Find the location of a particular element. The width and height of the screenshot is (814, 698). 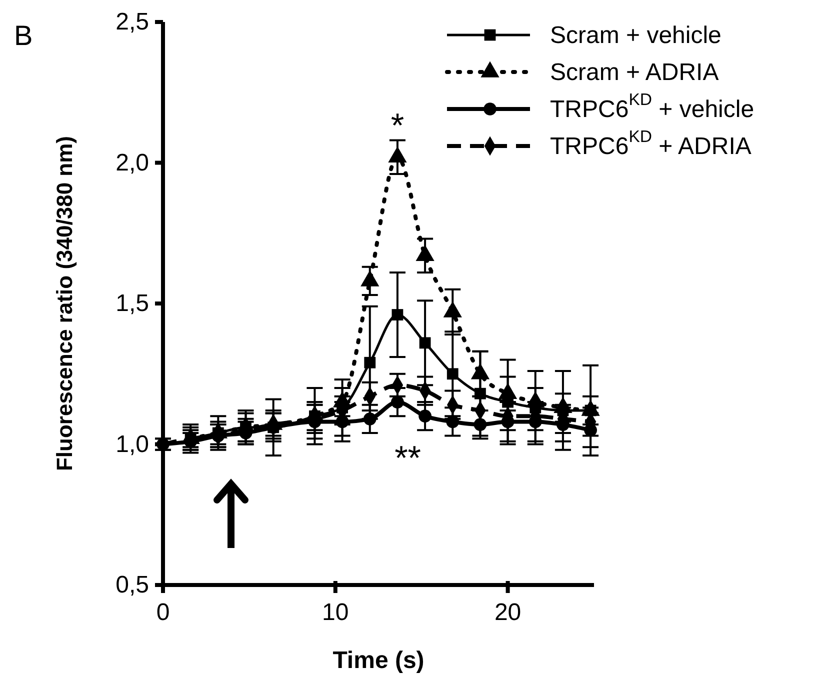

legend-label: Scram + vehicle is located at coordinates (636, 35).